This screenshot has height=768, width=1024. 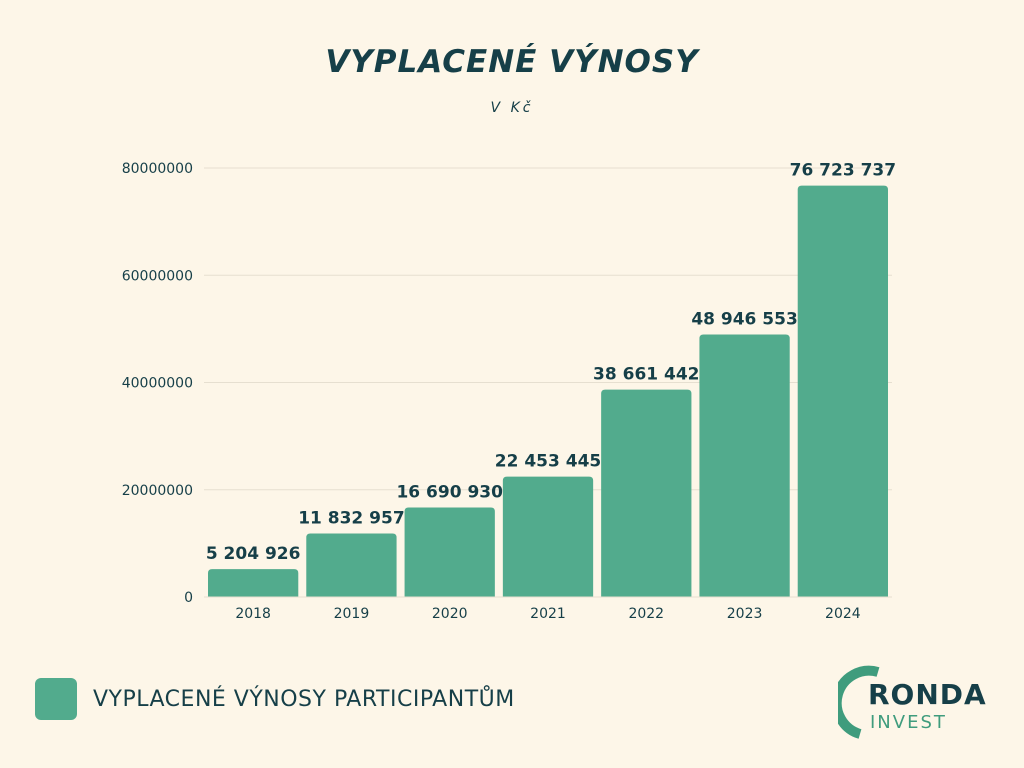 I want to click on x-tick-label: 2020, so click(x=450, y=614).